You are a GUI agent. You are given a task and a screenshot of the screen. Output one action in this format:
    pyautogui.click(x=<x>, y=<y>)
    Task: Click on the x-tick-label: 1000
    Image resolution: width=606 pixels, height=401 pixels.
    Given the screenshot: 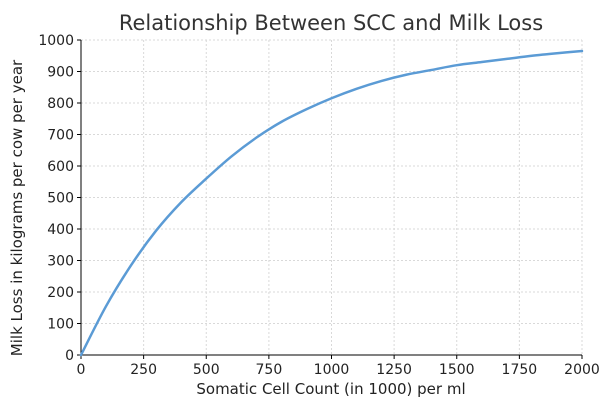 What is the action you would take?
    pyautogui.click(x=332, y=370)
    